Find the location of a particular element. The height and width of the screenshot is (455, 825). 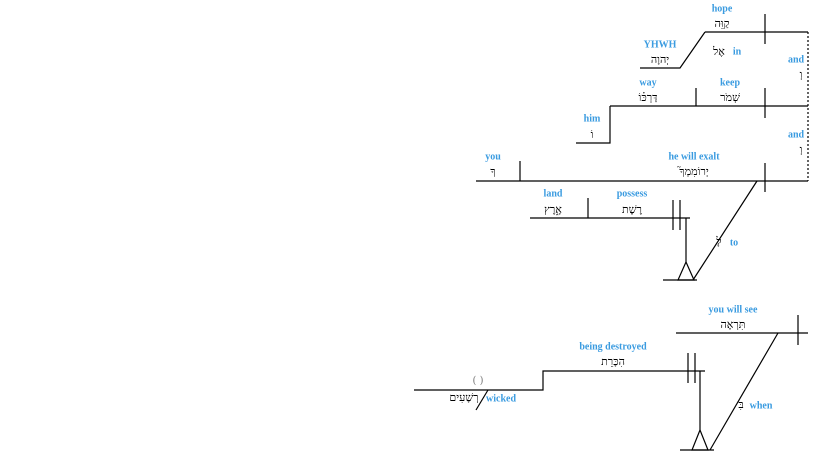

gloss: him is located at coordinates (592, 118).